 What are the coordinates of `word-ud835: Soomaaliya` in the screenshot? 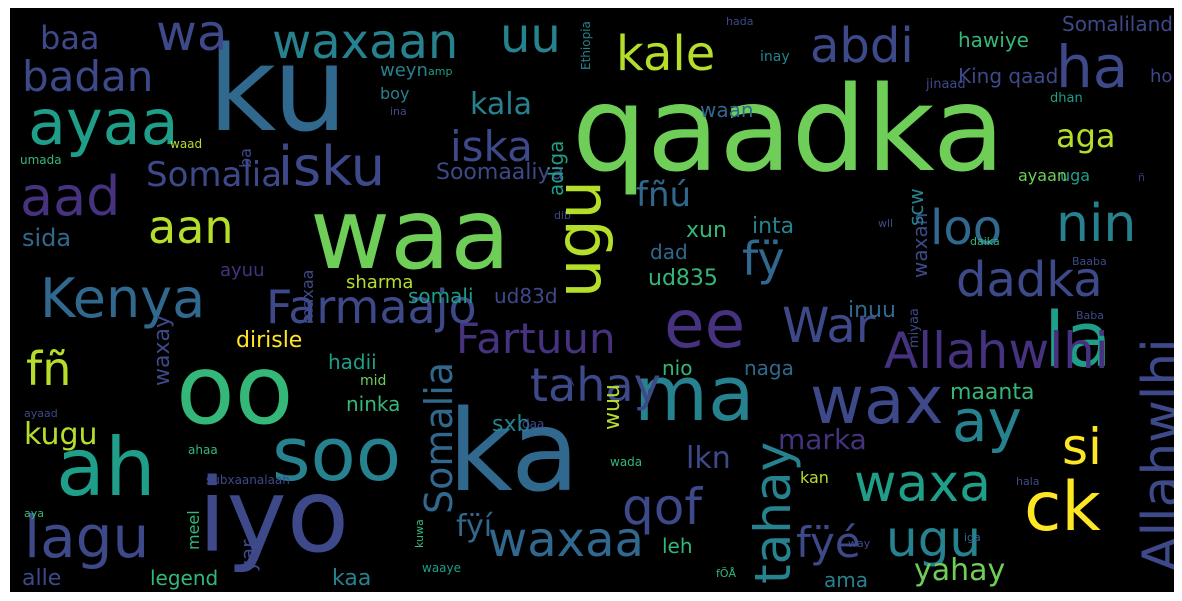 It's located at (500, 172).